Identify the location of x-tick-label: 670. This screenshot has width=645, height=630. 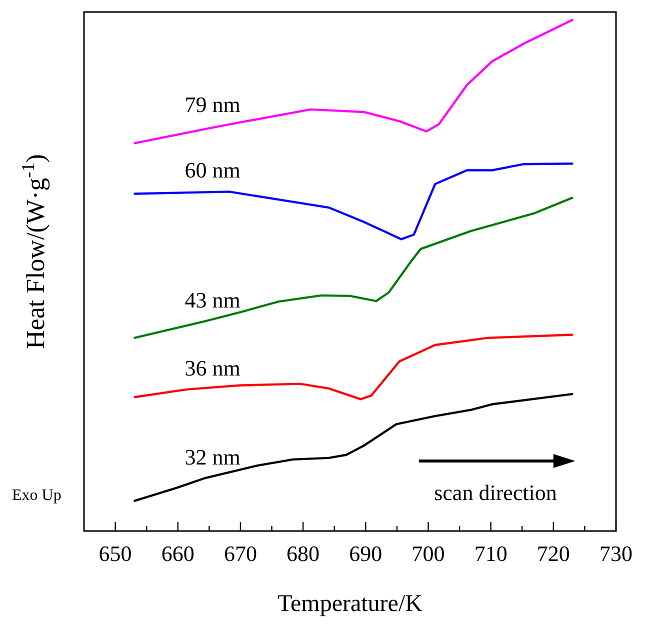
(240, 553).